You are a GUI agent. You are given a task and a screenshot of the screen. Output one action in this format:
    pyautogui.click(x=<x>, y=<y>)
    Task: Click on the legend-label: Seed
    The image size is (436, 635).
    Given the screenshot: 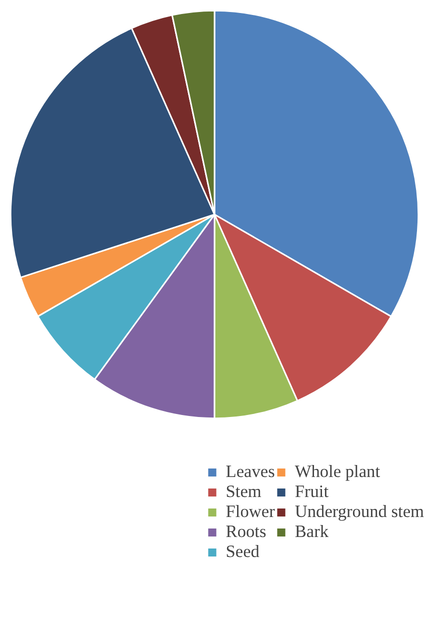 What is the action you would take?
    pyautogui.click(x=243, y=552)
    